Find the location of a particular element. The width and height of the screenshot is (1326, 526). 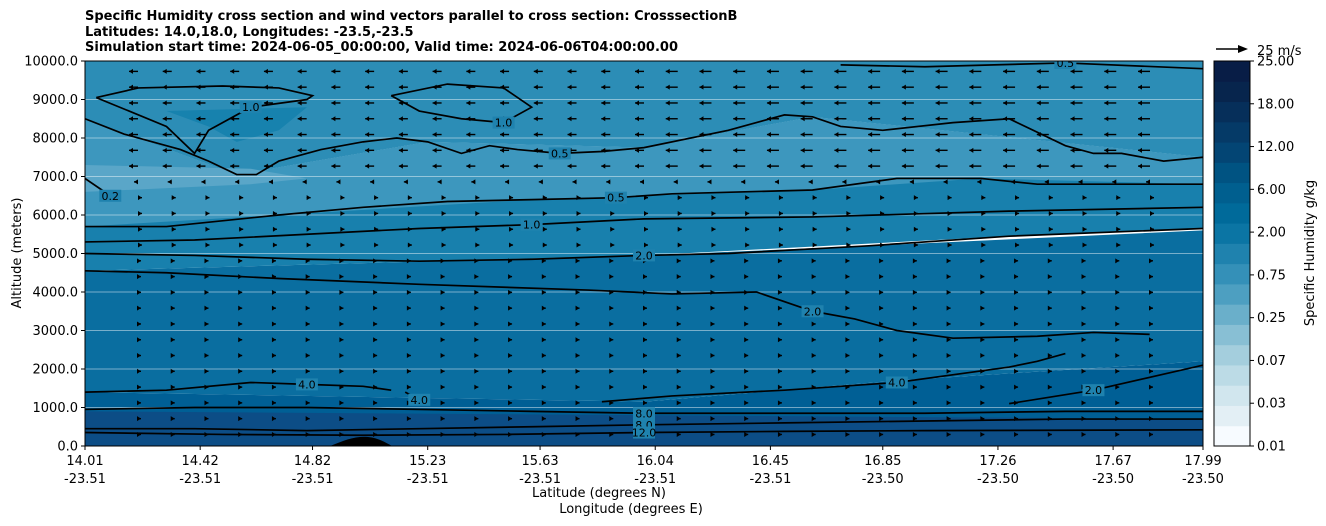

contour-label-bg is located at coordinates (419, 399).